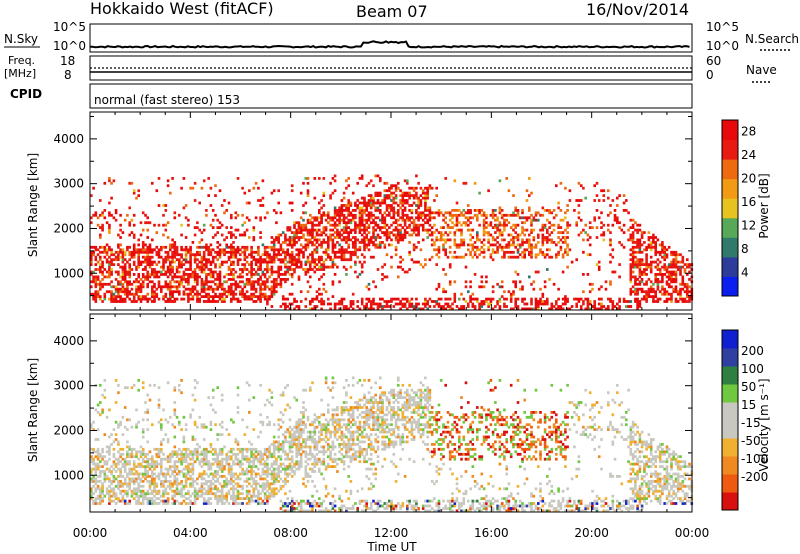 The image size is (800, 554). What do you see at coordinates (67, 61) in the screenshot?
I see `freq-tick-top: 18` at bounding box center [67, 61].